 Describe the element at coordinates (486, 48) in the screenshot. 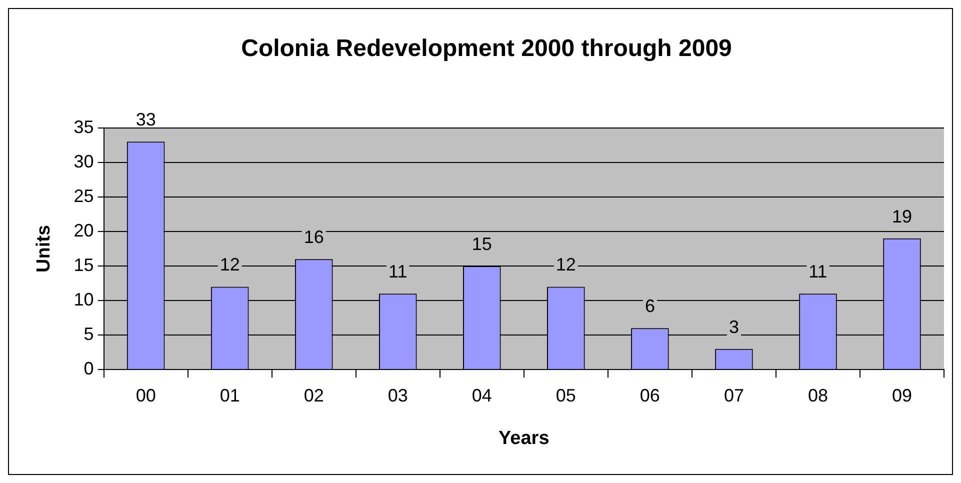

I see `chart-title: Colonia Redevelopment 2000 through 2009` at that location.